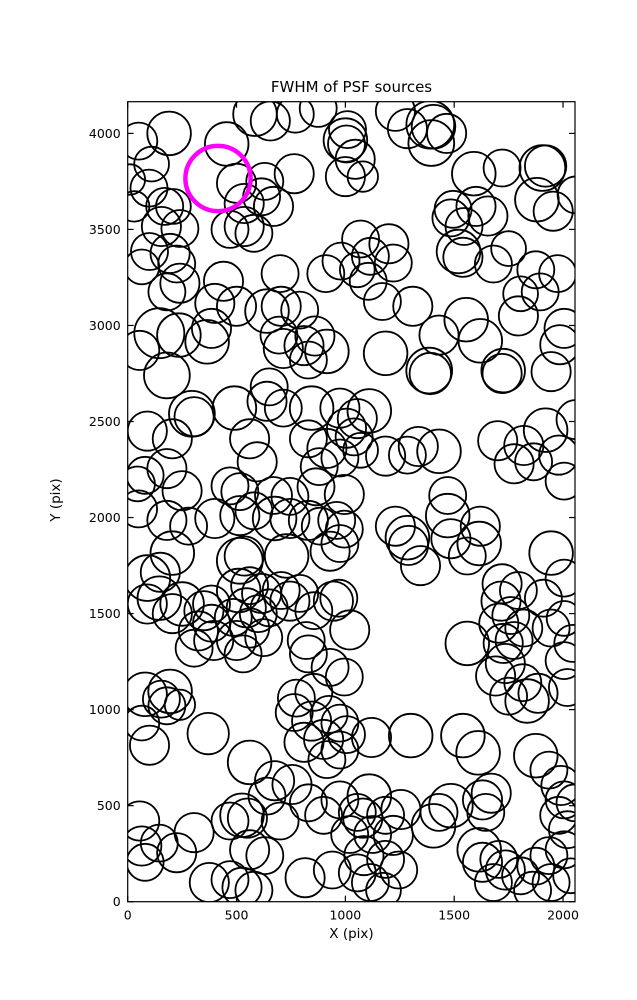 This screenshot has height=1000, width=637. Describe the element at coordinates (105, 517) in the screenshot. I see `y-tick-label: 2000` at that location.